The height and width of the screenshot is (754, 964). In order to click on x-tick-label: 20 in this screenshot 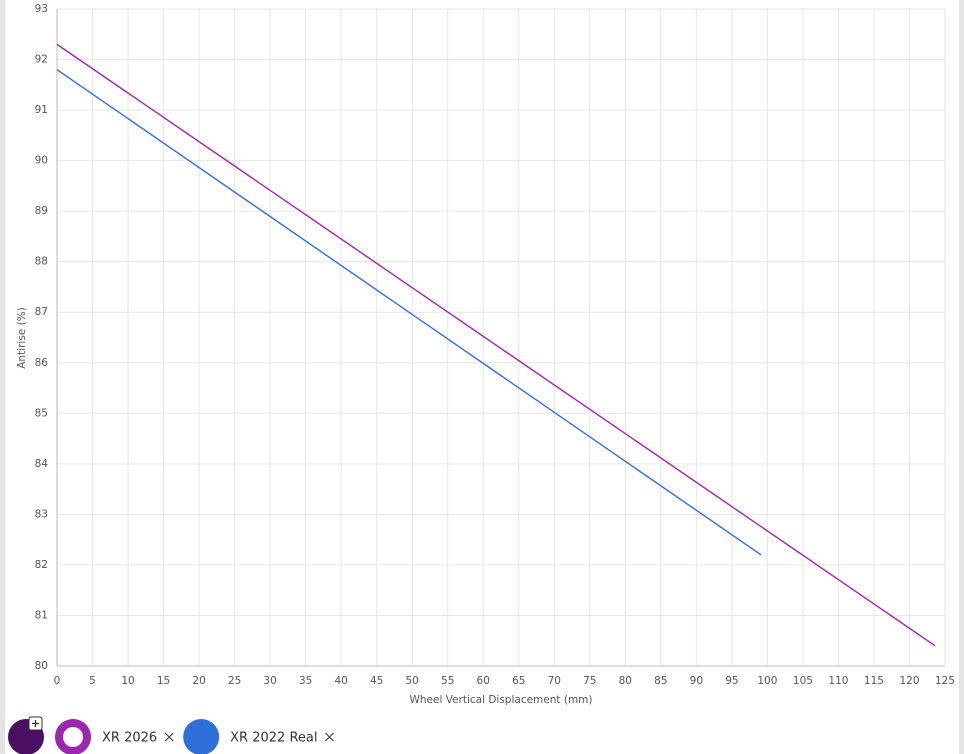, I will do `click(198, 681)`.